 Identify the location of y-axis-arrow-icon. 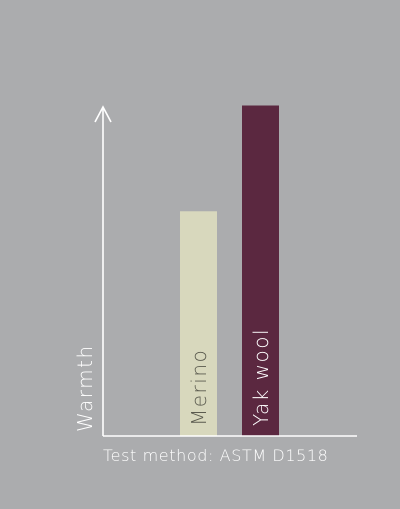
(103, 114).